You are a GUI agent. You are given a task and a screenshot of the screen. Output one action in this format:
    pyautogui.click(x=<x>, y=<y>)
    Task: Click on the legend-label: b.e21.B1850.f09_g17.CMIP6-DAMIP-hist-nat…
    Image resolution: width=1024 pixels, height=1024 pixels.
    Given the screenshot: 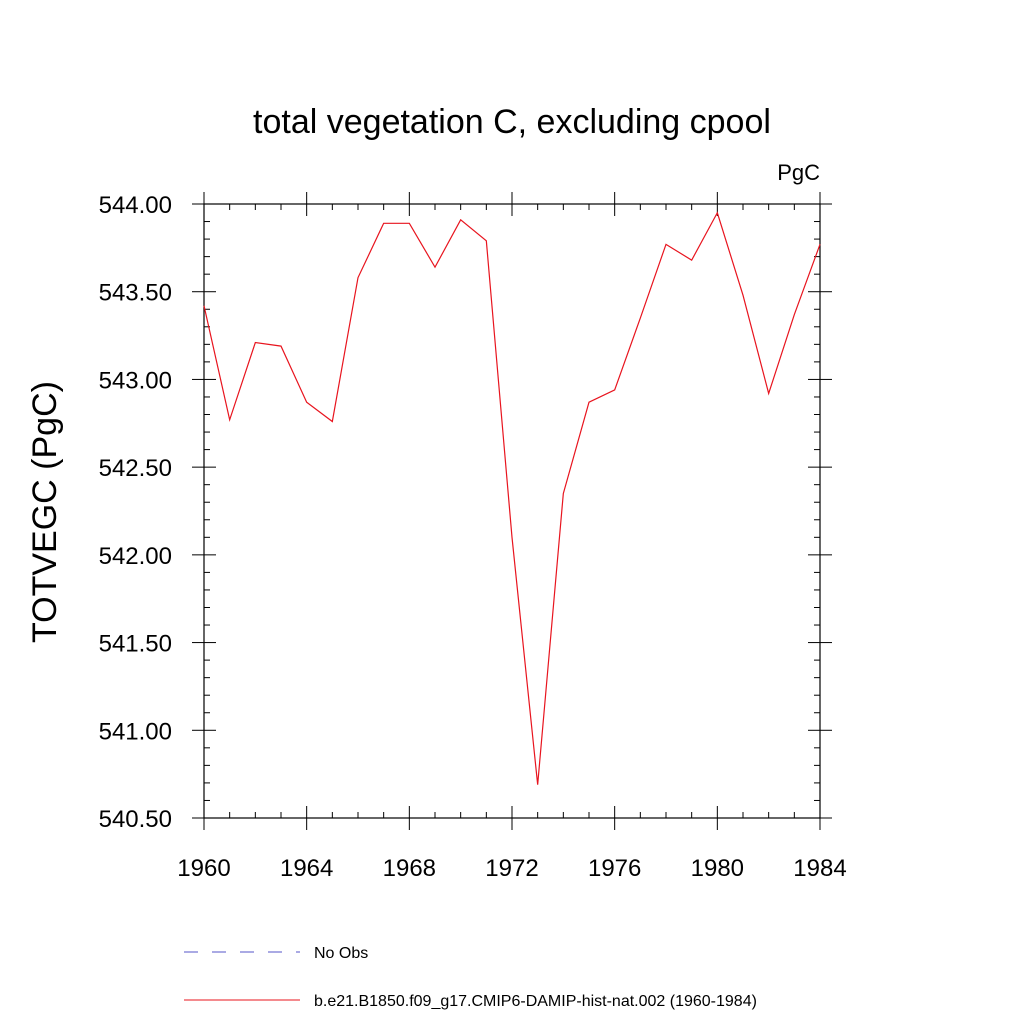 What is the action you would take?
    pyautogui.click(x=535, y=1001)
    